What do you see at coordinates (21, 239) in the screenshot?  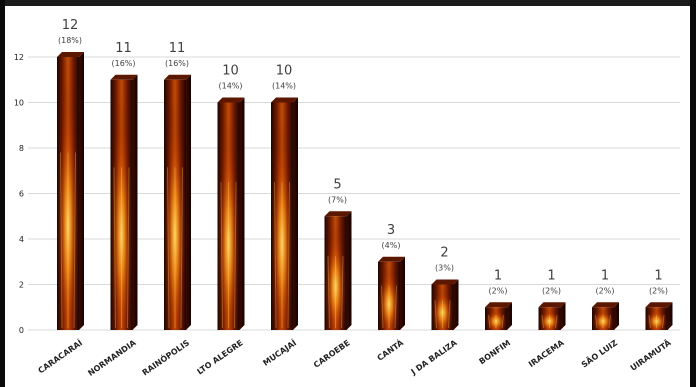 I see `y-tick-label: 4` at bounding box center [21, 239].